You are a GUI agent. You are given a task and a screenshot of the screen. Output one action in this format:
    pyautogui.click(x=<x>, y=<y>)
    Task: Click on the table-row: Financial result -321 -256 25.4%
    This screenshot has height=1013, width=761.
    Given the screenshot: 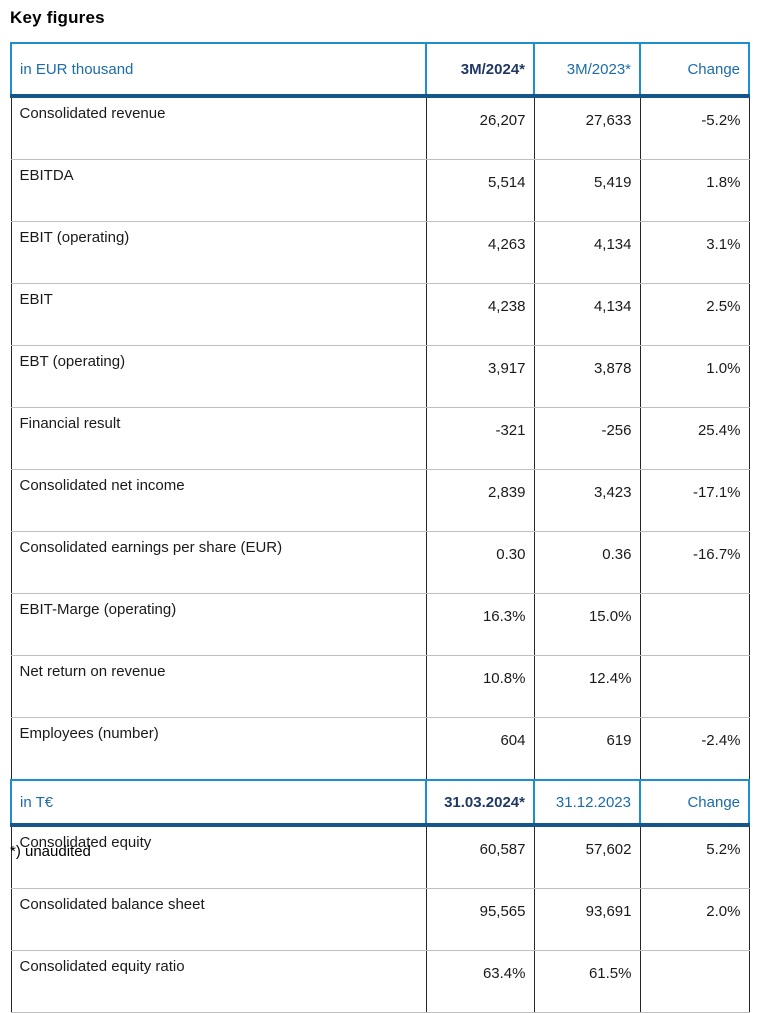 What is the action you would take?
    pyautogui.click(x=380, y=438)
    